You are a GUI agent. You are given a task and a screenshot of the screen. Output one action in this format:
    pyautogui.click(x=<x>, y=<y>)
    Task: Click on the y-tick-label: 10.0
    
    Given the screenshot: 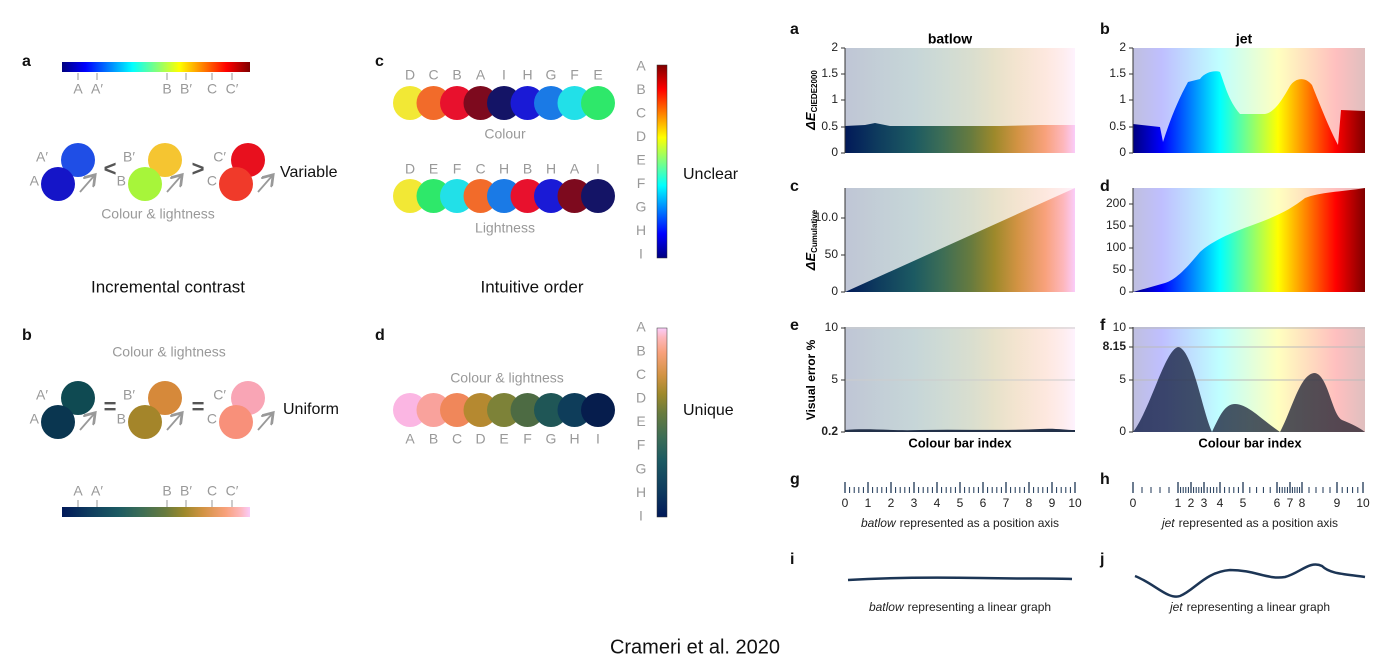 What is the action you would take?
    pyautogui.click(x=827, y=217)
    